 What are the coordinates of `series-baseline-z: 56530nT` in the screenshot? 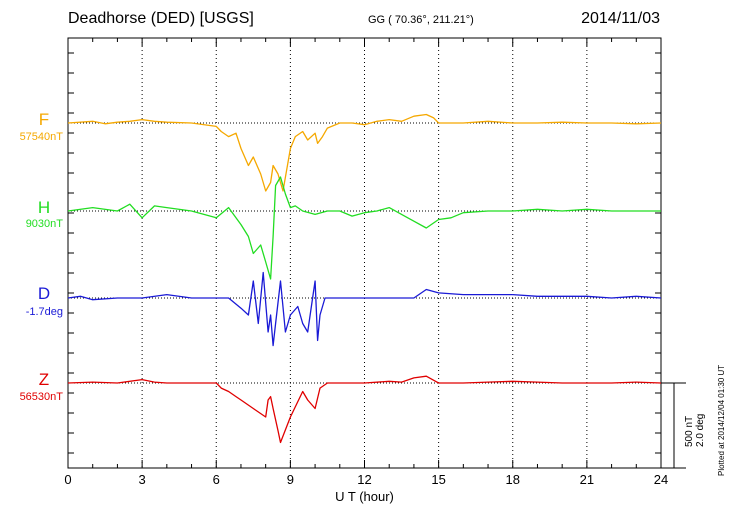 It's located at (42, 397).